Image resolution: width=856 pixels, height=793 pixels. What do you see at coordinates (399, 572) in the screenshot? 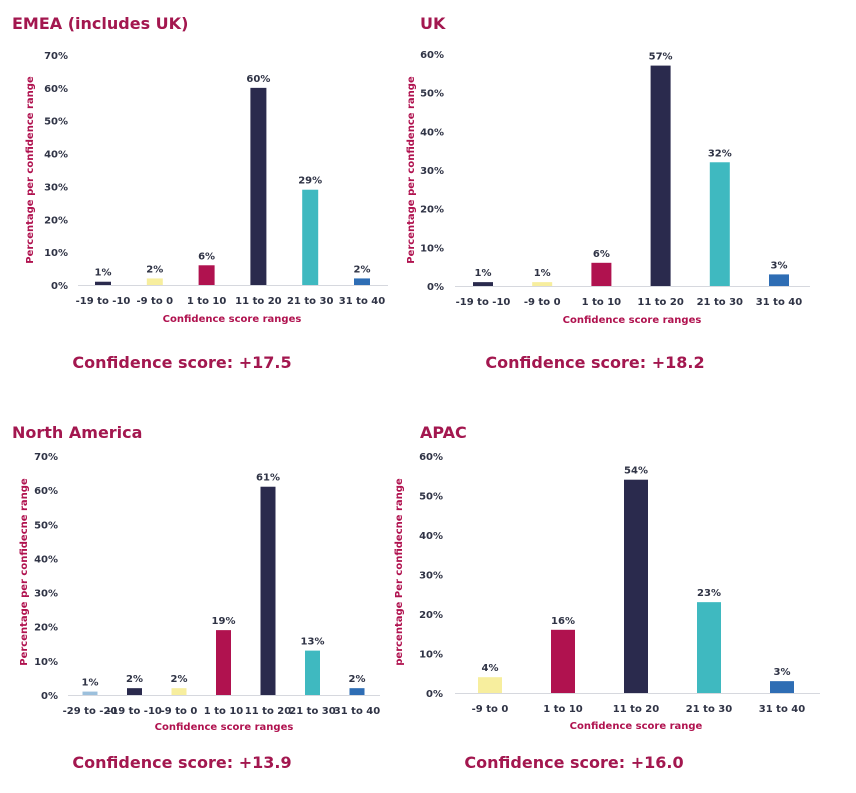
I see `y-axis-label: percentage Per confidecne range` at bounding box center [399, 572].